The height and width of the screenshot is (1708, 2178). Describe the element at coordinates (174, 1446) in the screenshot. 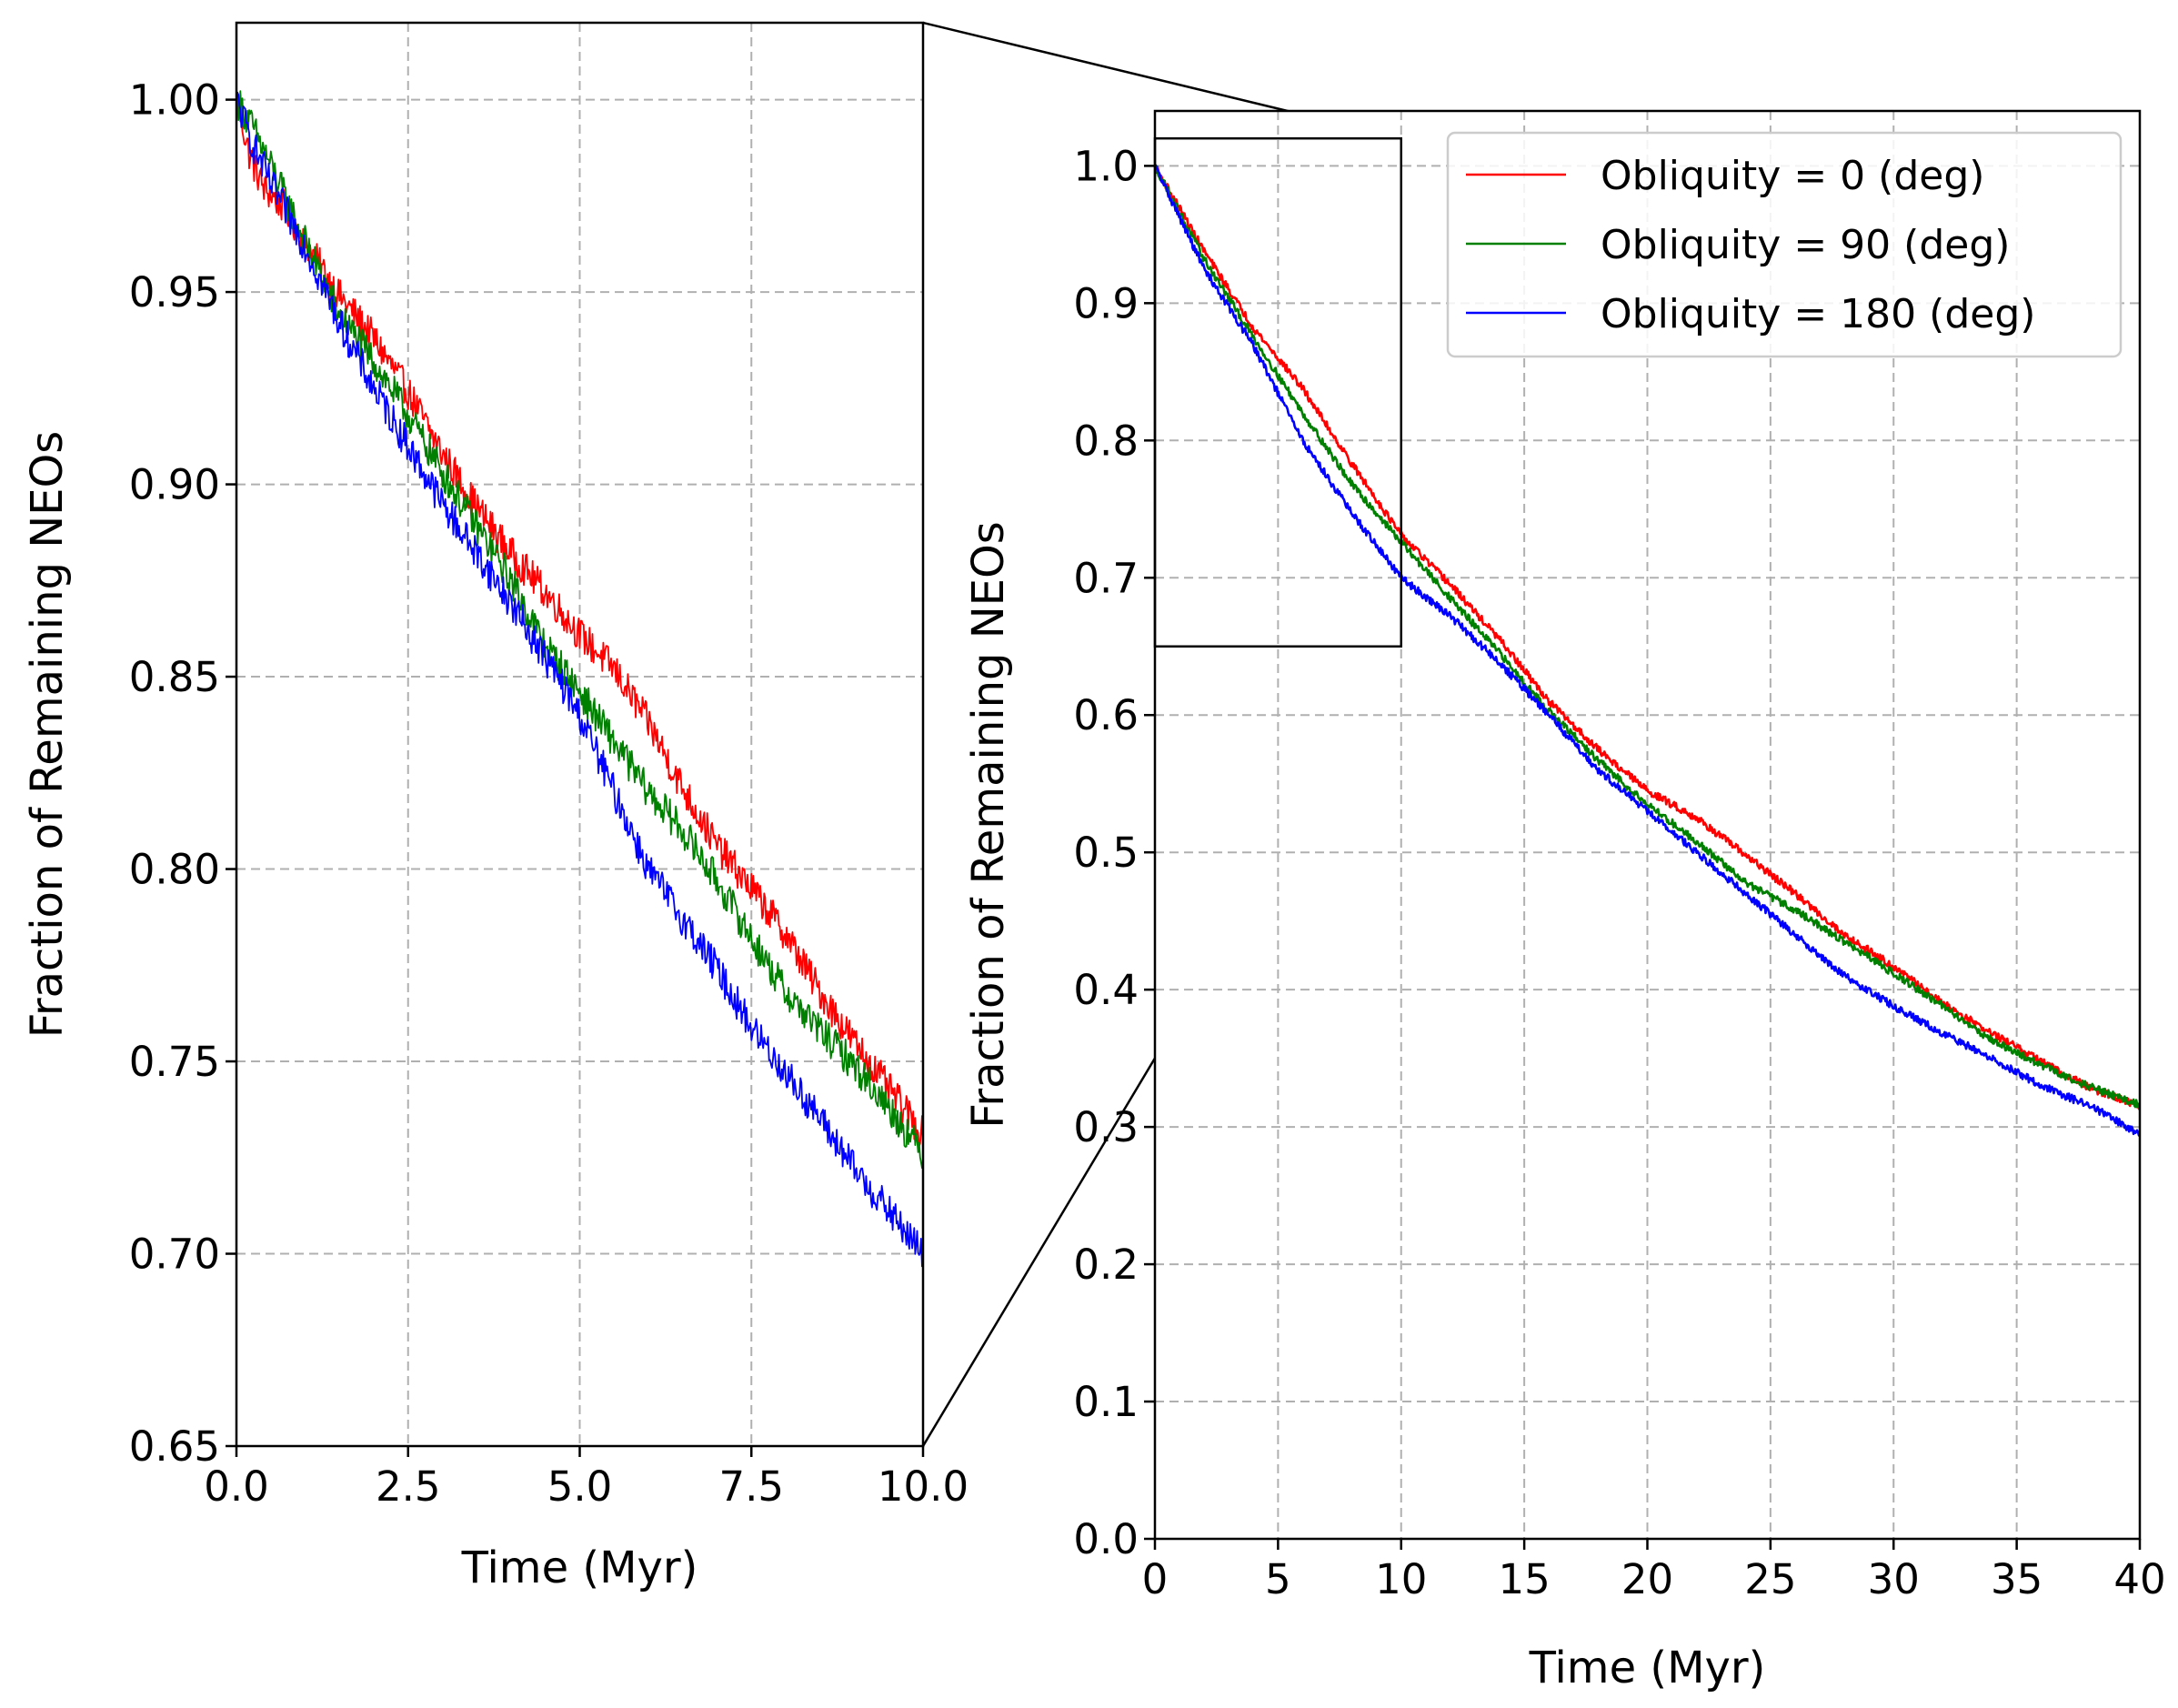

I see `y-tick-label: 0.65` at that location.